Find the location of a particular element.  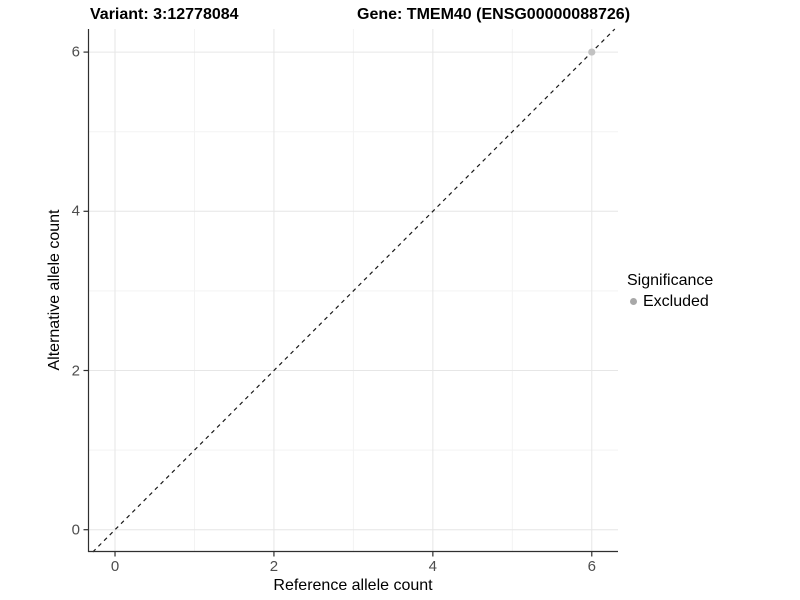

x-tick-label: 0 is located at coordinates (115, 566).